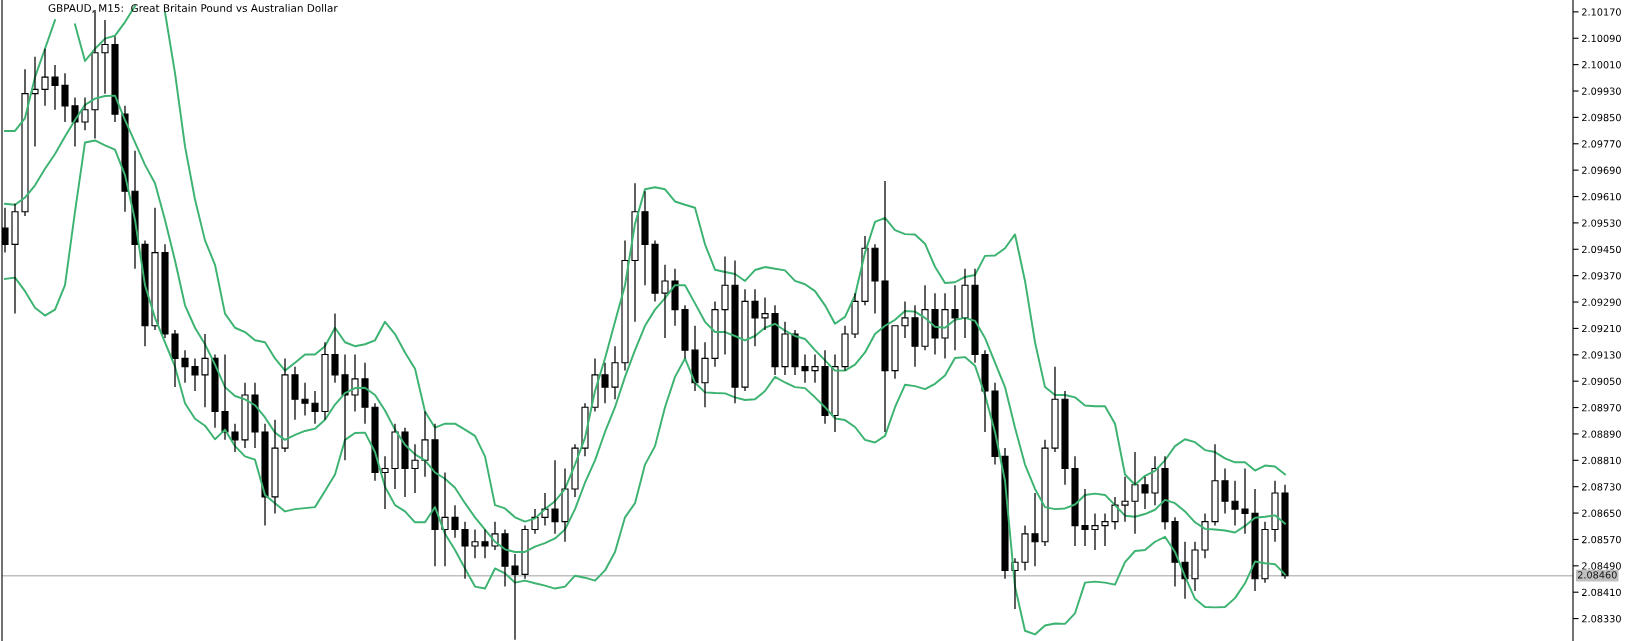 The image size is (1628, 641). What do you see at coordinates (1601, 355) in the screenshot?
I see `y-tick-label: 2.09130` at bounding box center [1601, 355].